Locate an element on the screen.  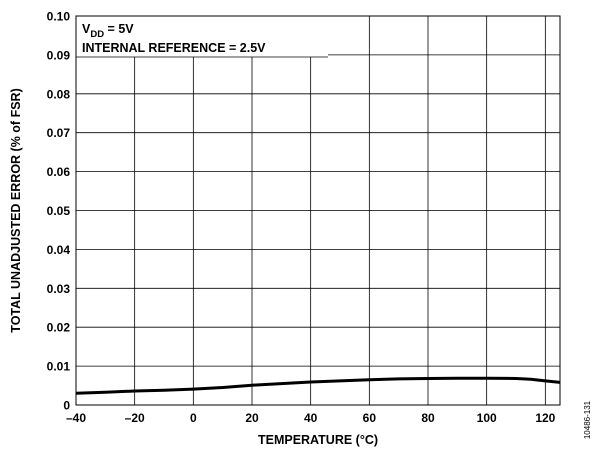
y-tick-label: 0.04 is located at coordinates (59, 250).